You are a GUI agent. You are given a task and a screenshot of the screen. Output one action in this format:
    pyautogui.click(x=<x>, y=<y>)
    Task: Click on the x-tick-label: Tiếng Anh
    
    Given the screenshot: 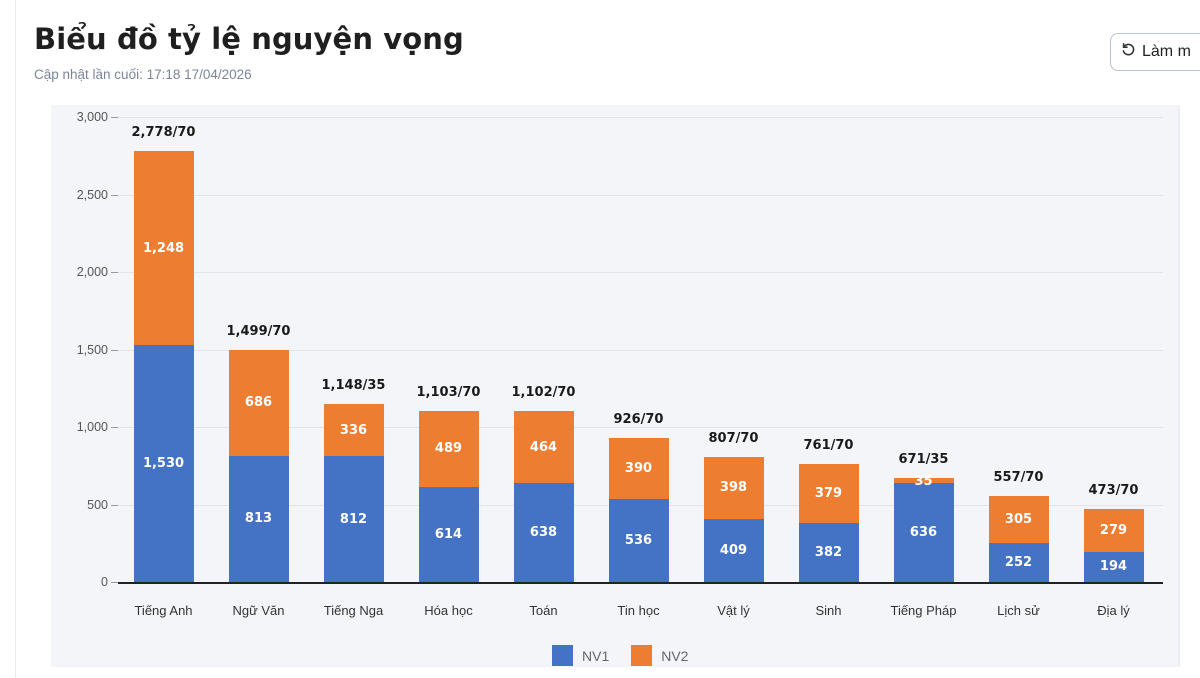 What is the action you would take?
    pyautogui.click(x=163, y=610)
    